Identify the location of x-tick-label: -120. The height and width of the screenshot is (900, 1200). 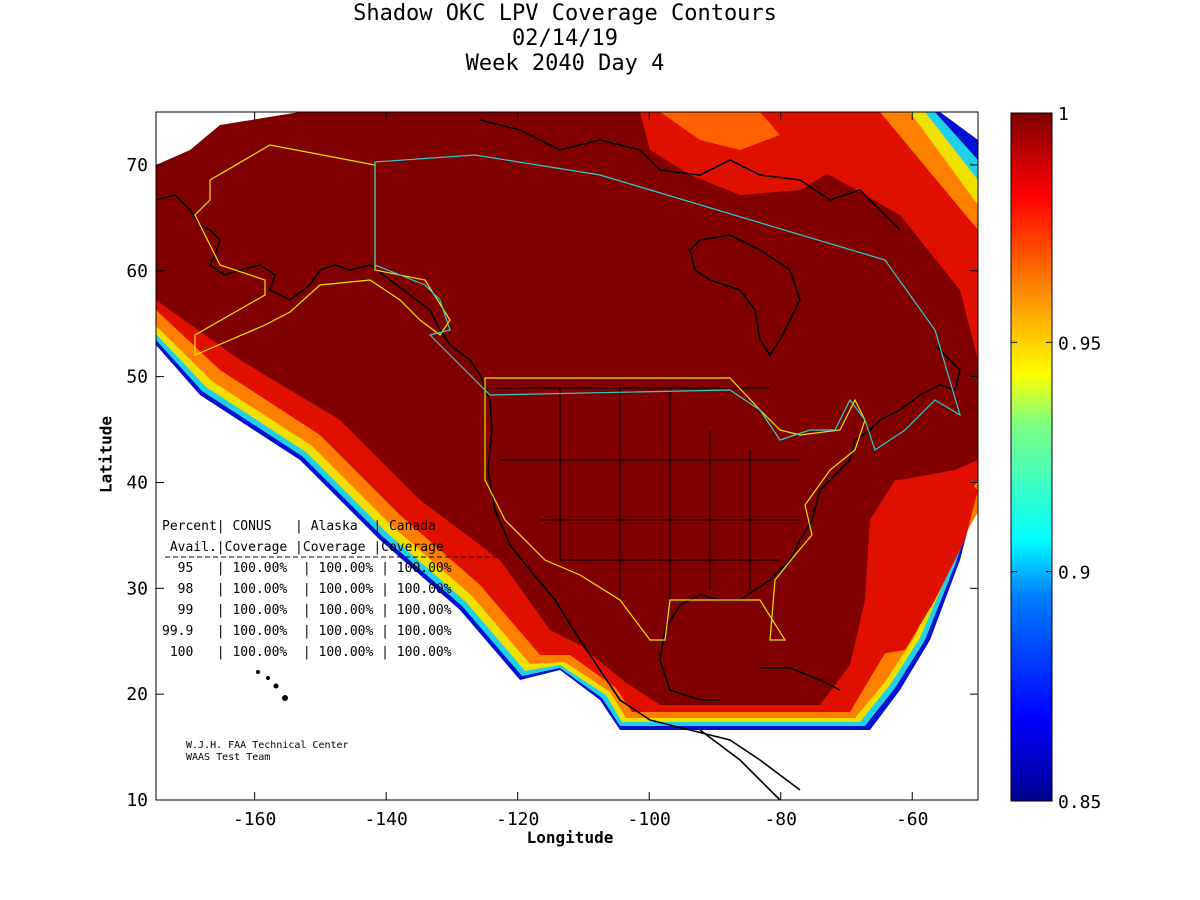
(517, 819).